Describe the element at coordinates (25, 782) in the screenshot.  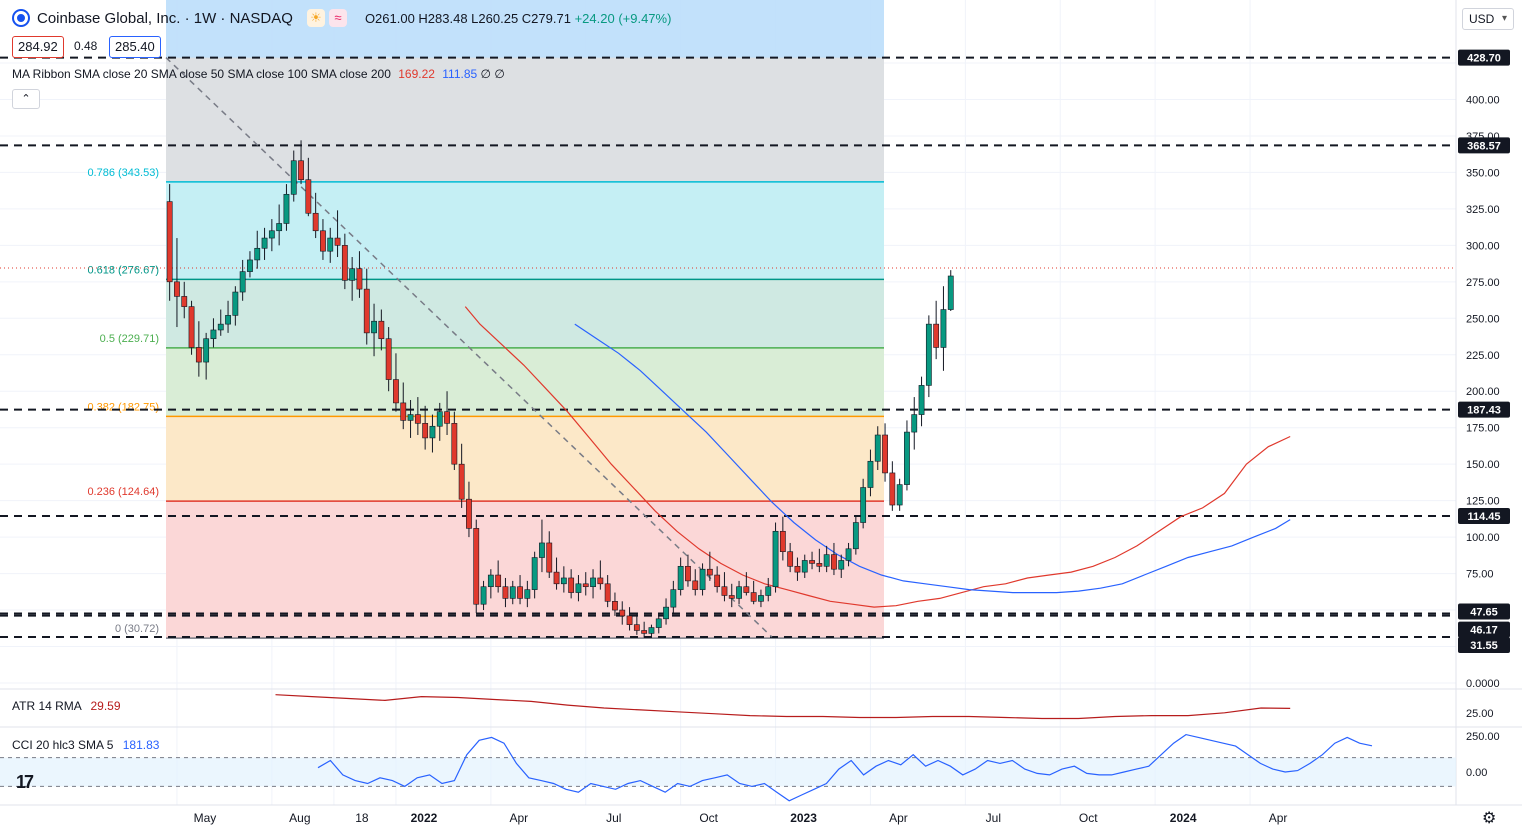
I see `tradingview-logo-icon: 17` at that location.